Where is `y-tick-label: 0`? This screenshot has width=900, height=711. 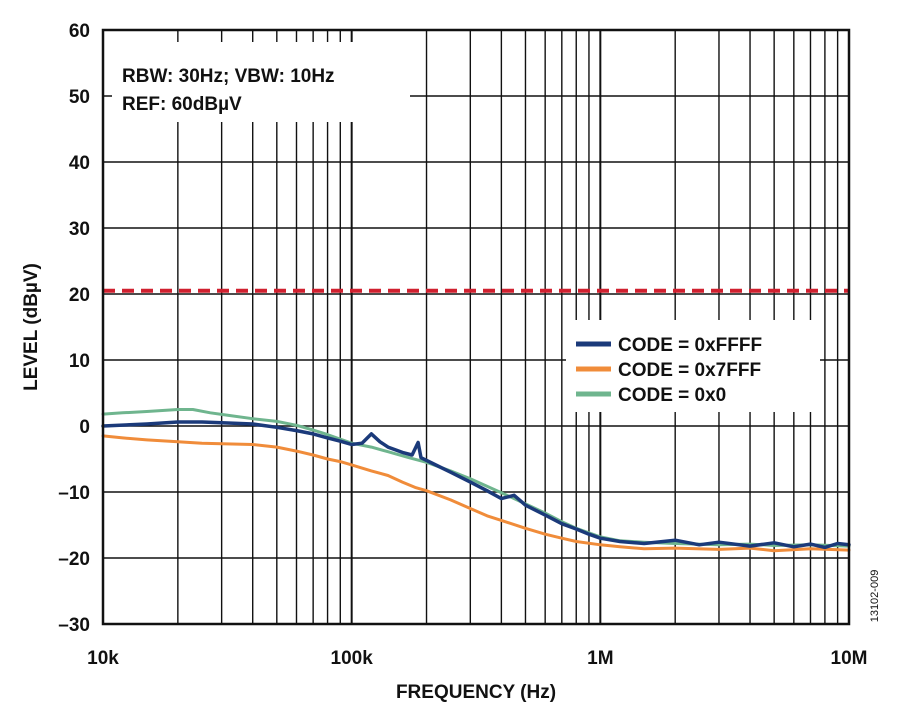 y-tick-label: 0 is located at coordinates (84, 427).